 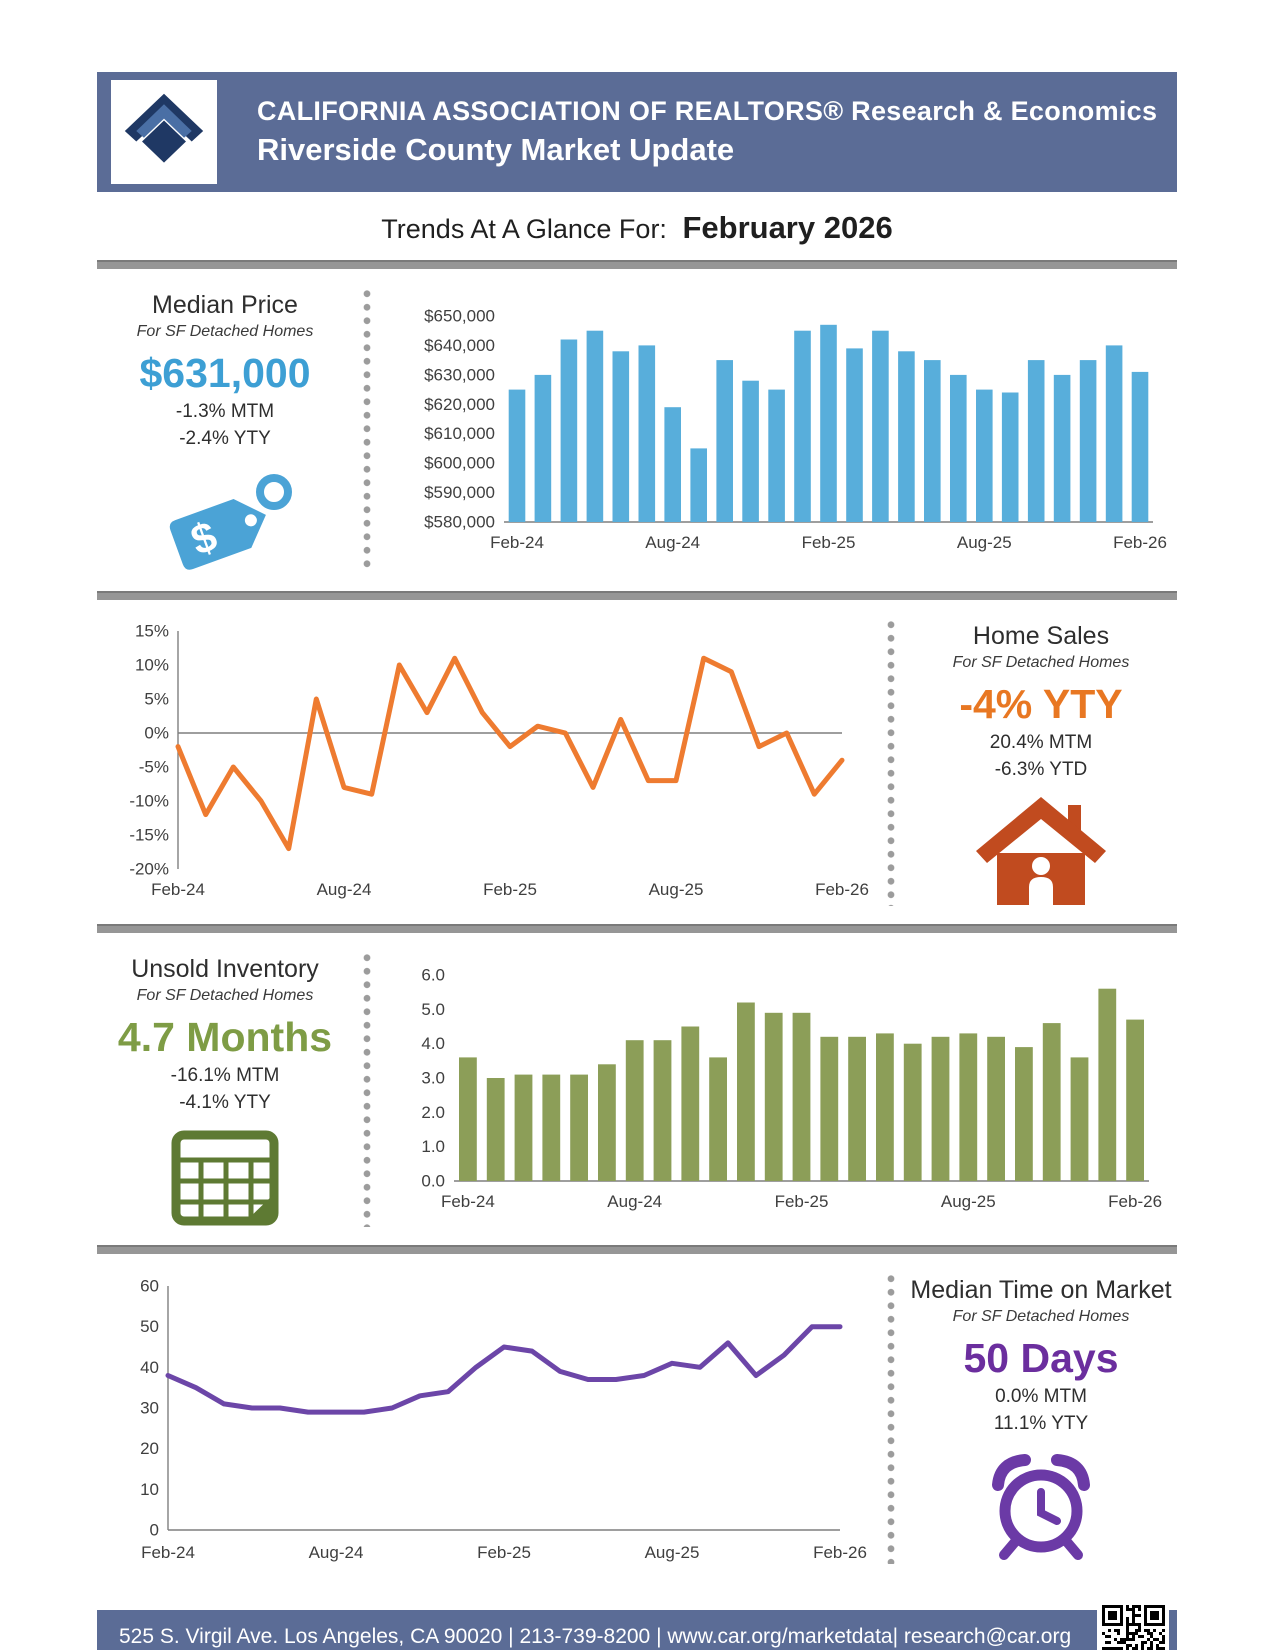 What do you see at coordinates (433, 1181) in the screenshot?
I see `svg-text: 0.0` at bounding box center [433, 1181].